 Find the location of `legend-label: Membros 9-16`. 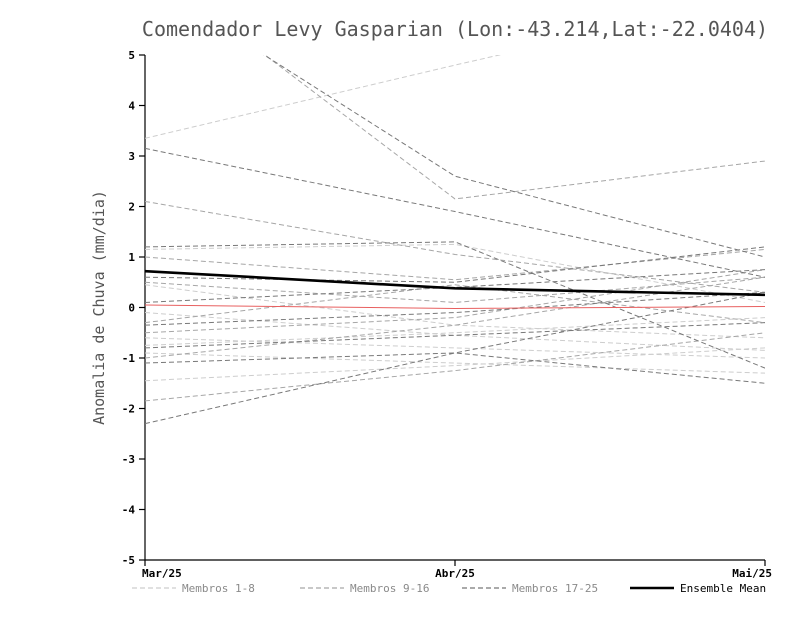

legend-label: Membros 9-16 is located at coordinates (389, 588).